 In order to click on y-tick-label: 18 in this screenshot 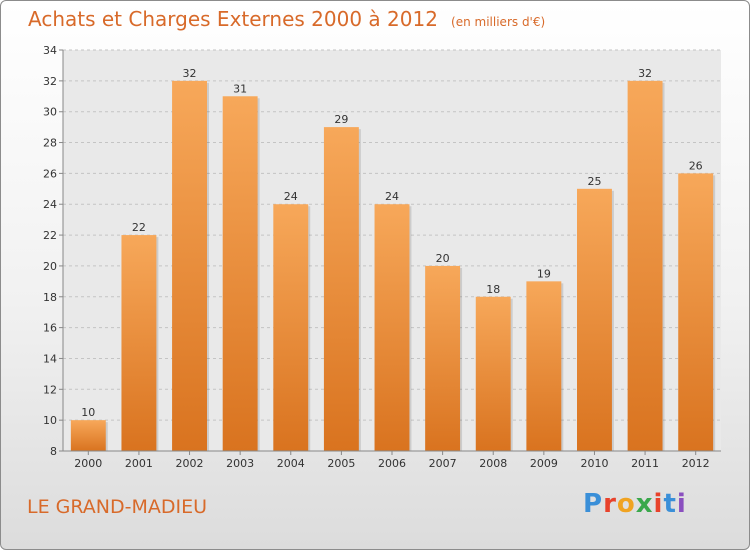, I will do `click(50, 297)`.